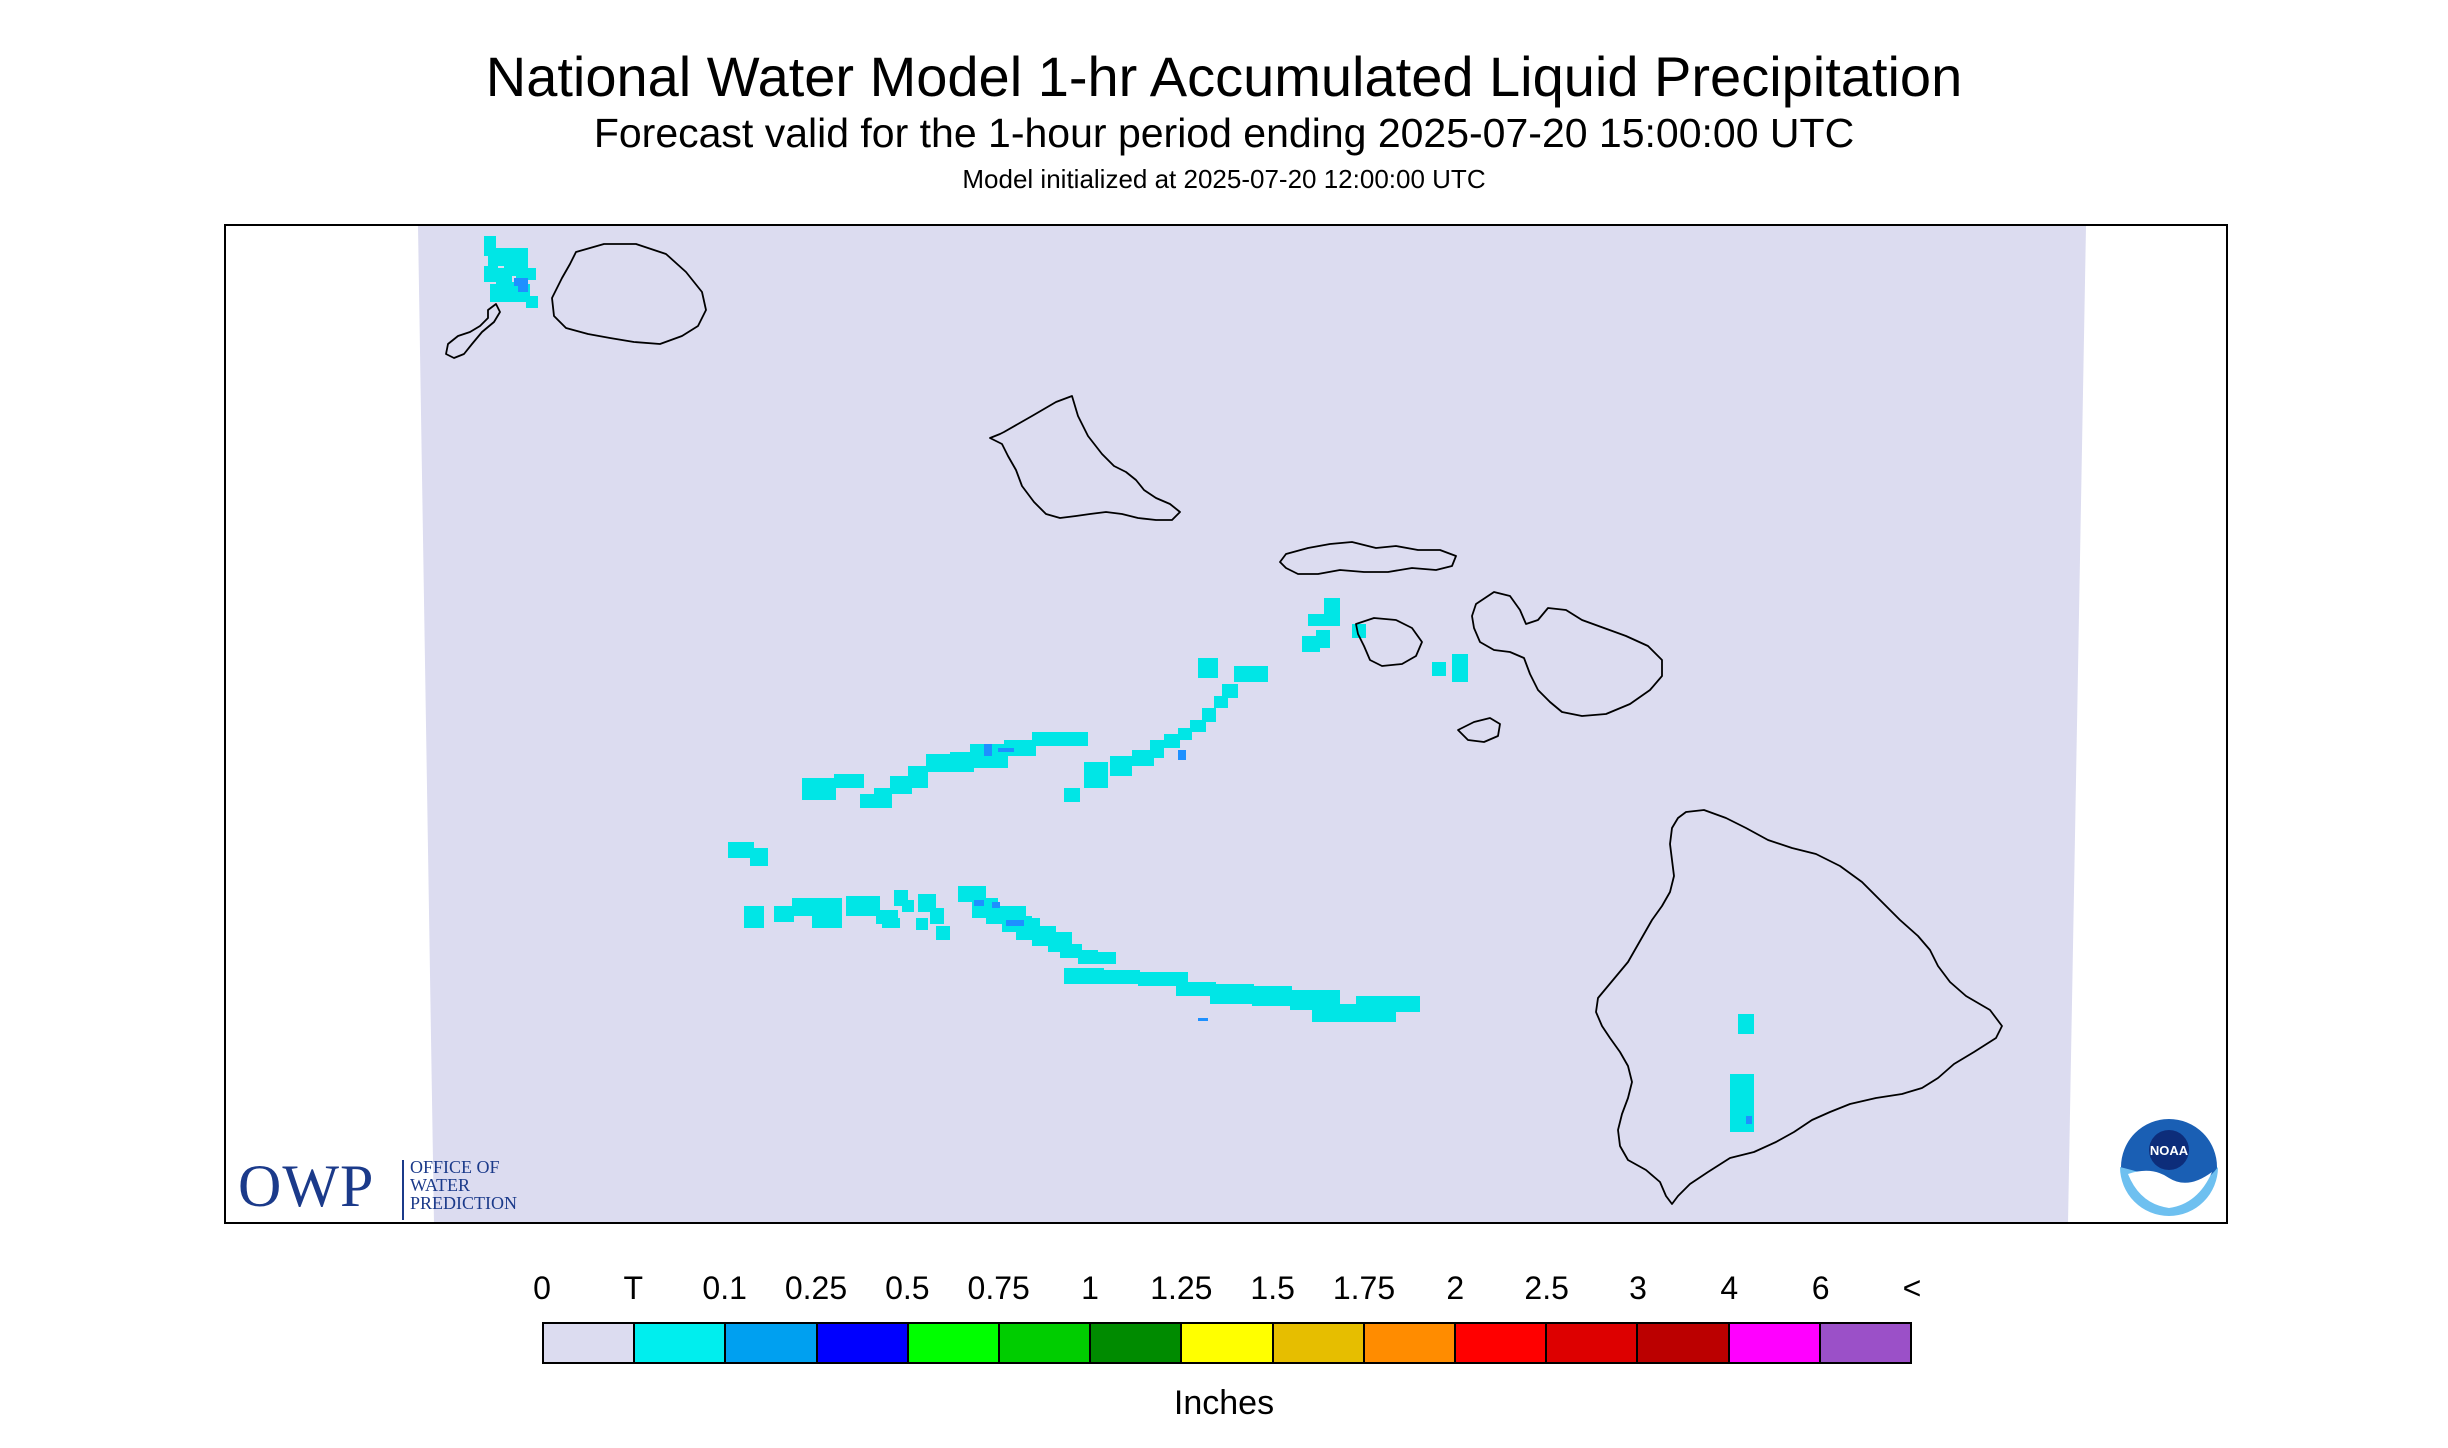 This screenshot has width=2448, height=1448. I want to click on legend-unit-label: Inches, so click(1224, 1403).